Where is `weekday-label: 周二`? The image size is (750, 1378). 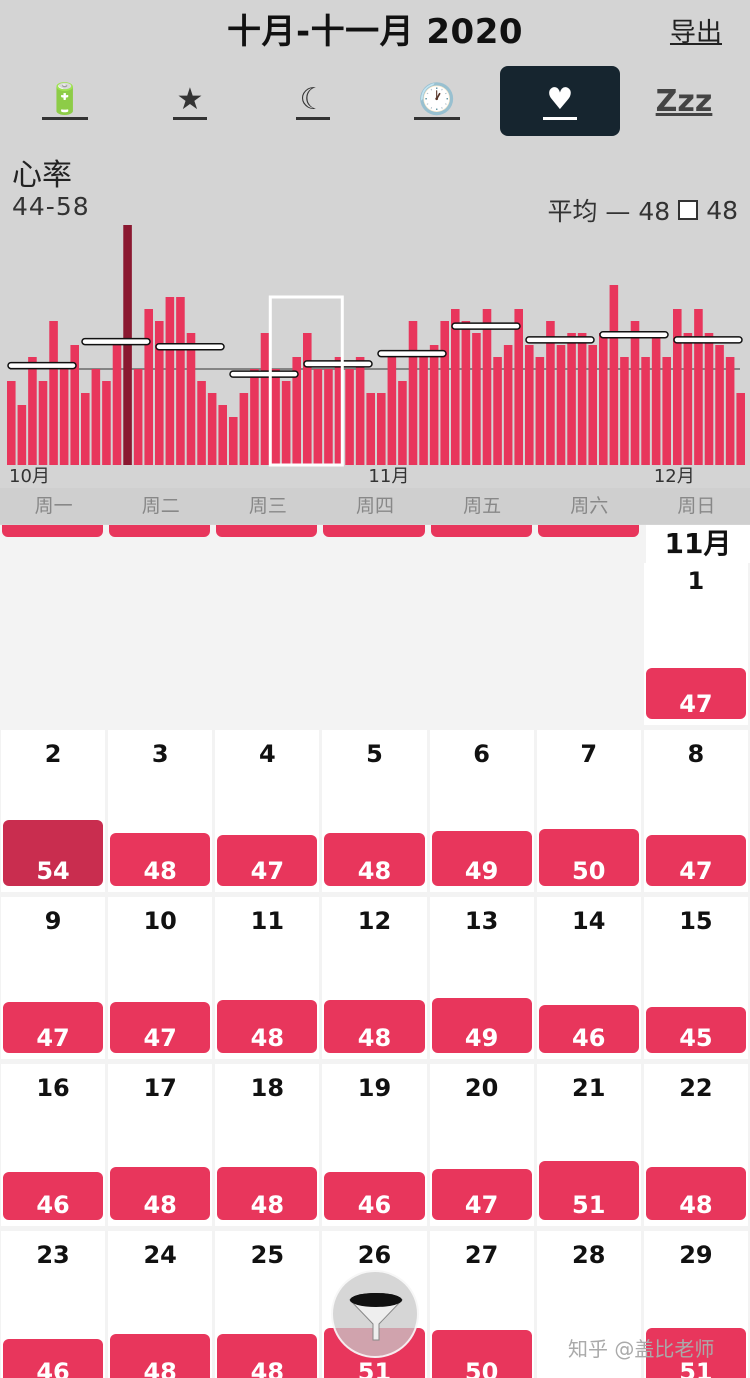
weekday-label: 周二 is located at coordinates (160, 506).